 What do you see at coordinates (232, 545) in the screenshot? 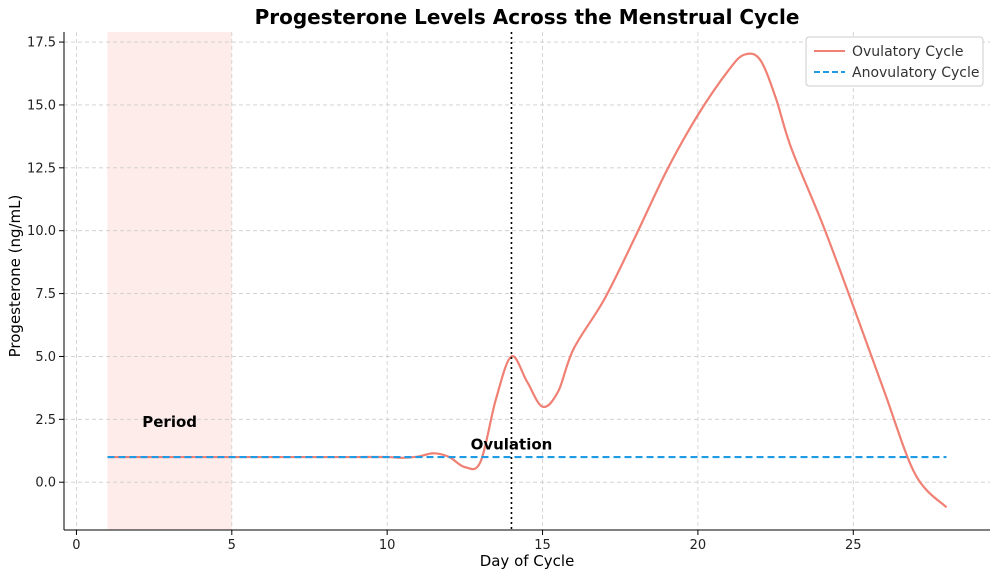
I see `x-tick-label-1: 5` at bounding box center [232, 545].